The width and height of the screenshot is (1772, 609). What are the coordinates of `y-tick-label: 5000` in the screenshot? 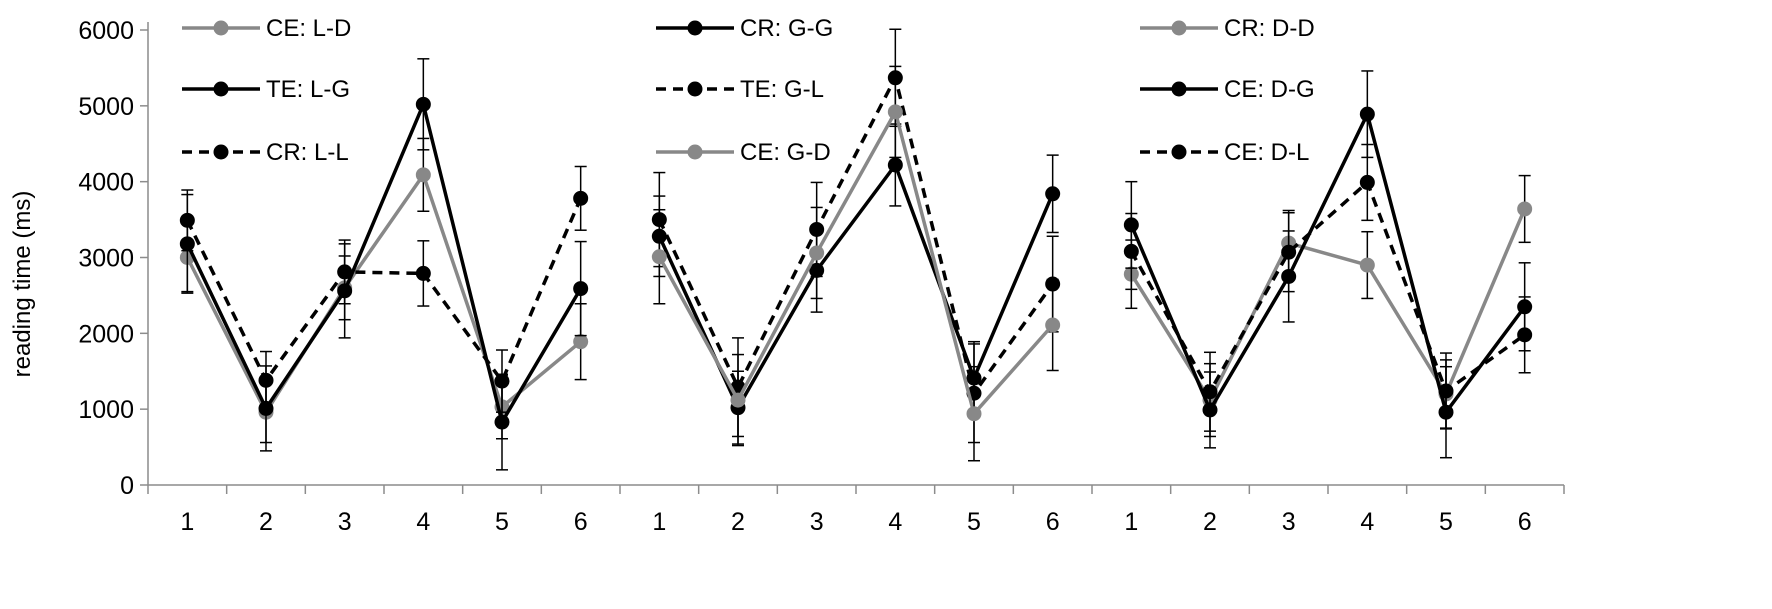 It's located at (106, 107).